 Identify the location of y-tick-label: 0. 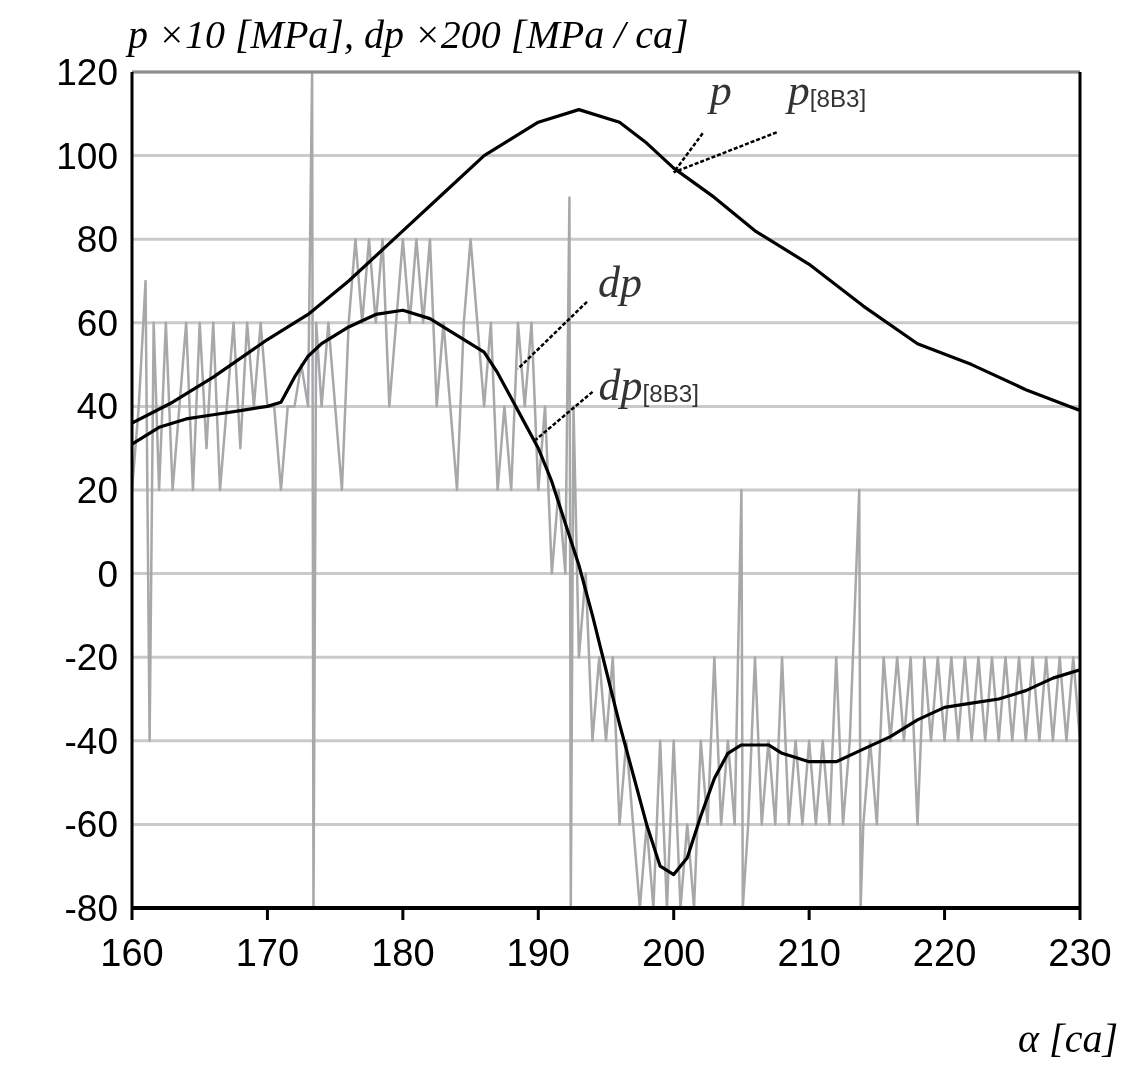
(107, 574).